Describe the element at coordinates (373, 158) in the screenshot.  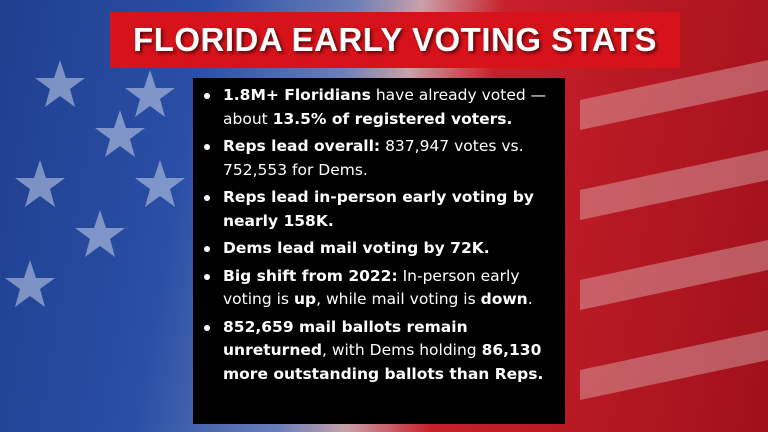
I see `text: 837,947 votes vs. 752,553 for Dems.` at that location.